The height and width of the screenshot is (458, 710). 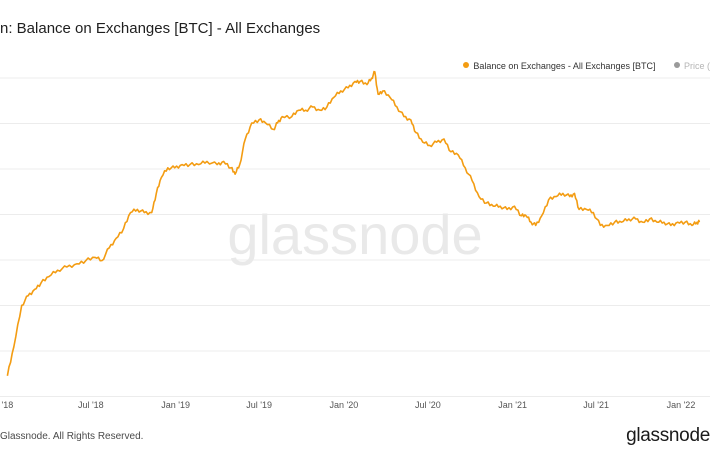 What do you see at coordinates (175, 405) in the screenshot?
I see `x-tick-label: Jan '19` at bounding box center [175, 405].